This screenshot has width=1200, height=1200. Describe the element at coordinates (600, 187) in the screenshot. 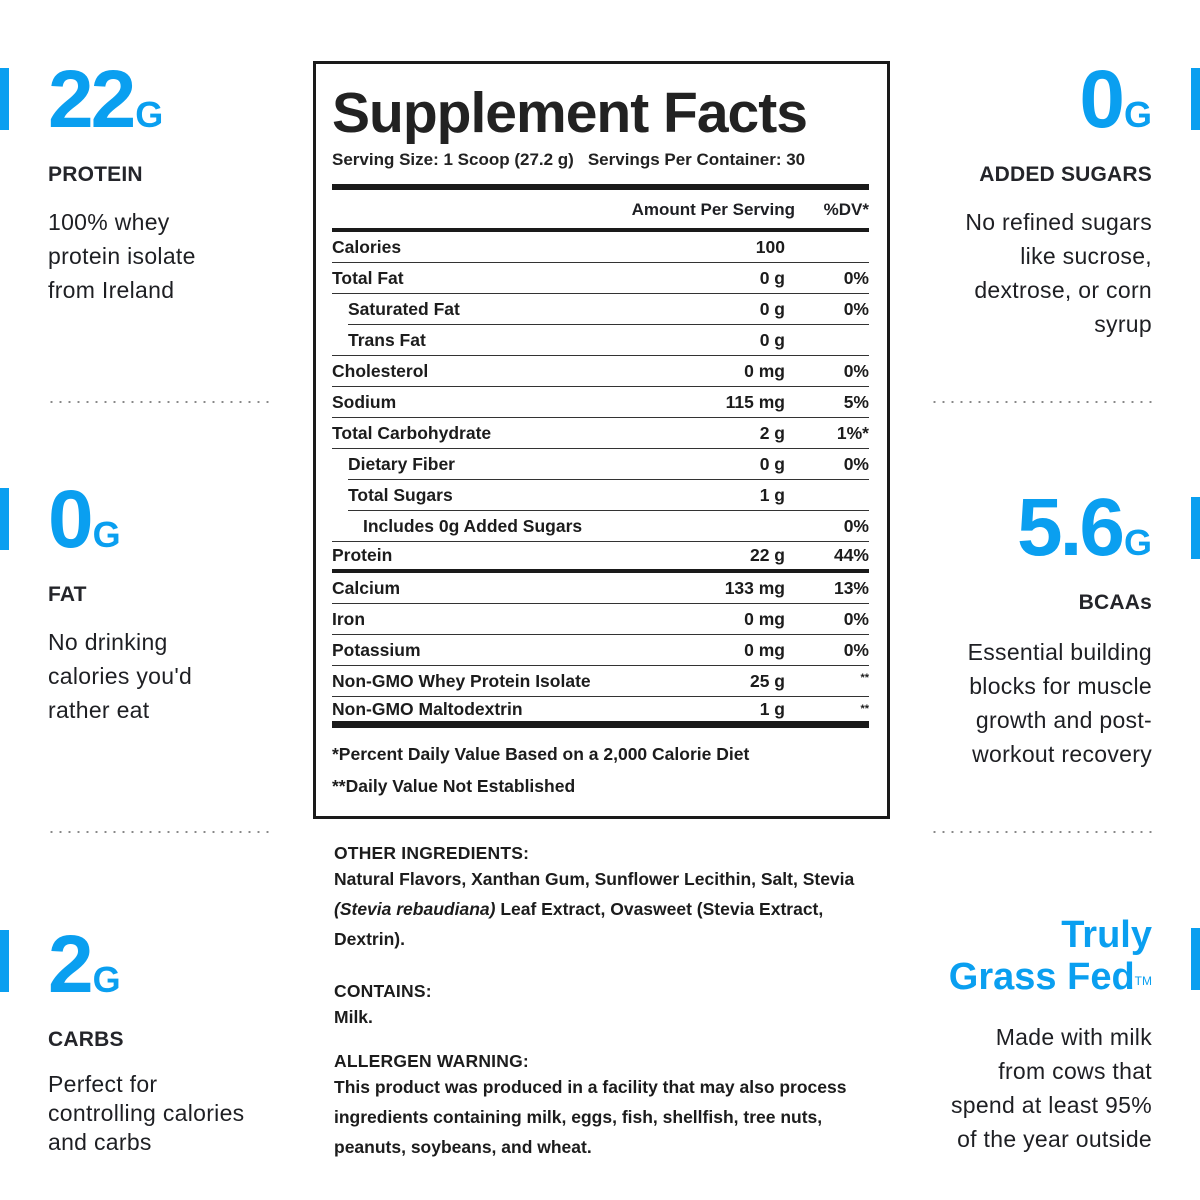

I see `divider-thick` at that location.